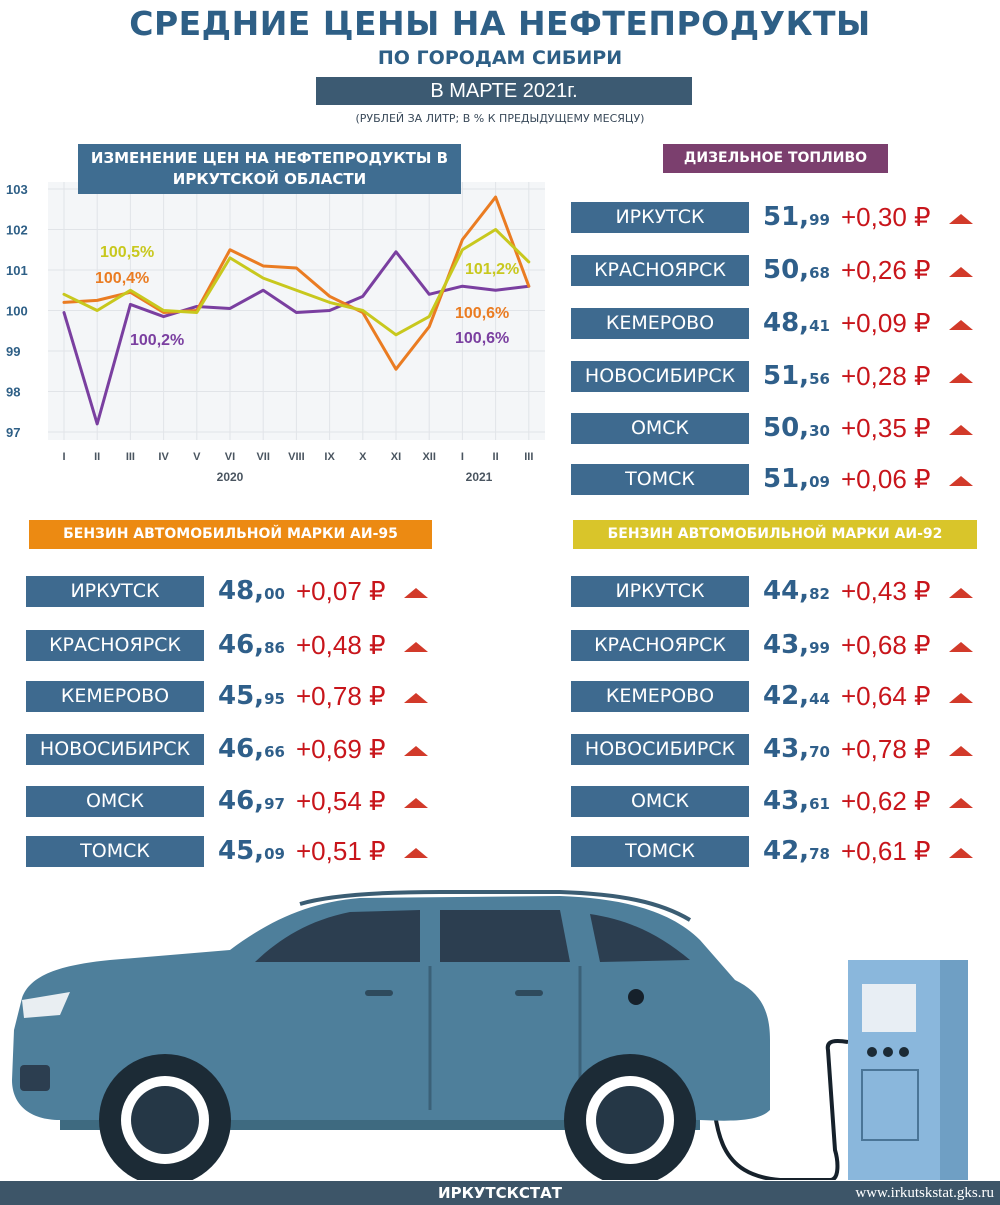 The image size is (1000, 1205). Describe the element at coordinates (230, 534) in the screenshot. I see `ai95-section-title: БЕНЗИН АВТОМОБИЛЬНОЙ МАРКИ АИ-95` at that location.